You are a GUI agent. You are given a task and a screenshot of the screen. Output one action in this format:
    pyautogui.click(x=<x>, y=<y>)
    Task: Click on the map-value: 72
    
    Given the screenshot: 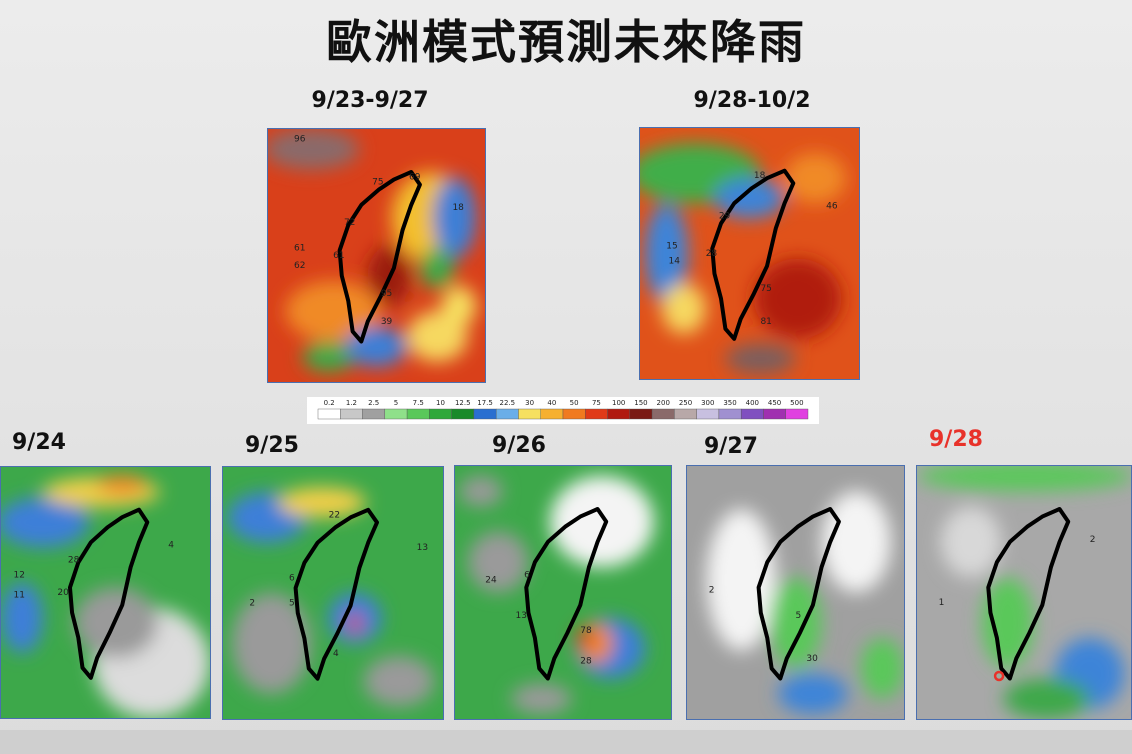 What is the action you would take?
    pyautogui.click(x=349, y=223)
    